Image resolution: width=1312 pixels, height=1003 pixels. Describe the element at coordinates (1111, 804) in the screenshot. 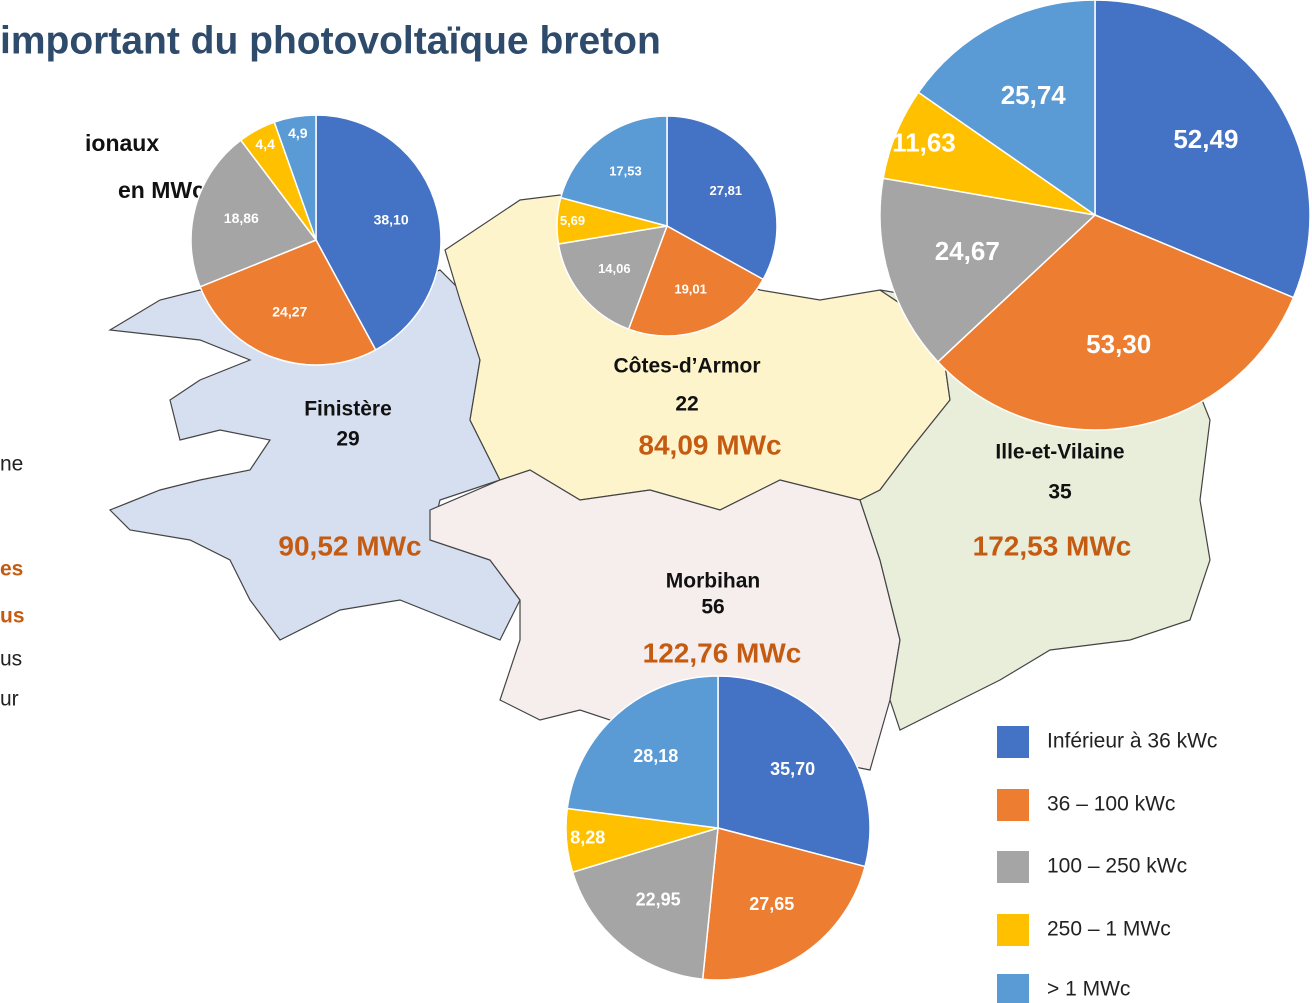

I see `legend-label: 36 – 100 kWc` at that location.